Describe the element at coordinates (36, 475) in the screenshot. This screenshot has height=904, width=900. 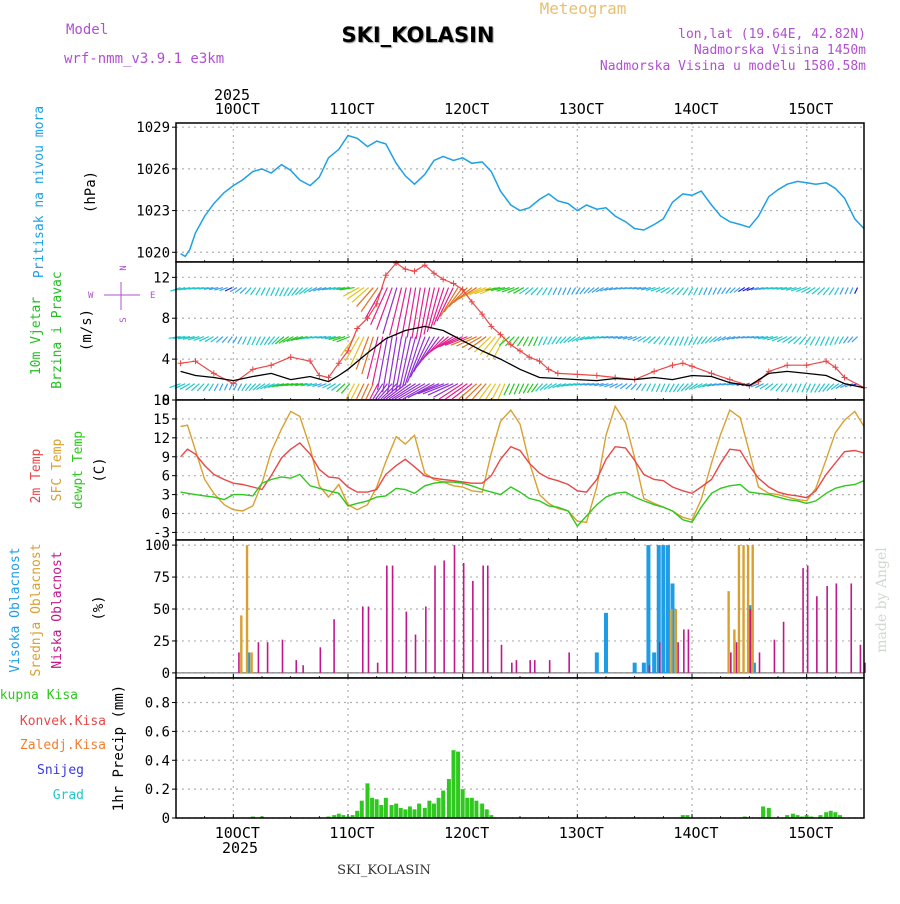
I see `t2m-label: 2m Temp` at that location.